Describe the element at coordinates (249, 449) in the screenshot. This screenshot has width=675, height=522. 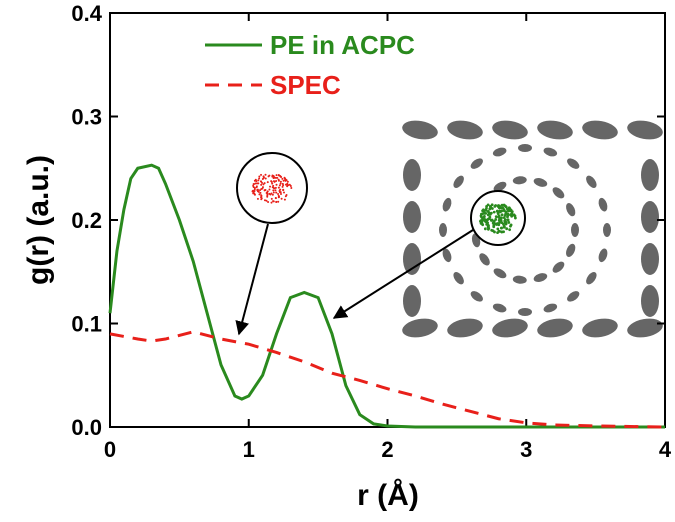
I see `x-tick-label: 1` at that location.